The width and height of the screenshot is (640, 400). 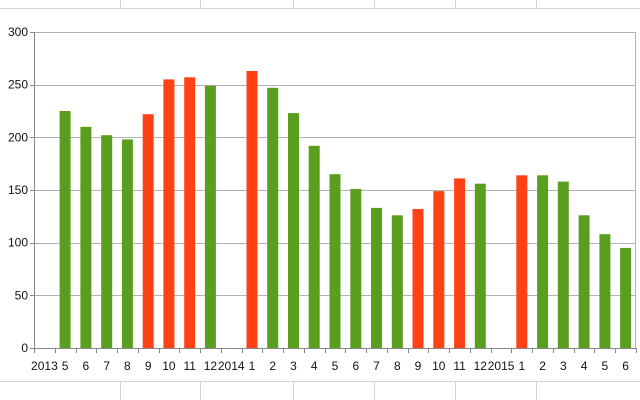 What do you see at coordinates (231, 366) in the screenshot?
I see `x-tick-label: 2014` at bounding box center [231, 366].